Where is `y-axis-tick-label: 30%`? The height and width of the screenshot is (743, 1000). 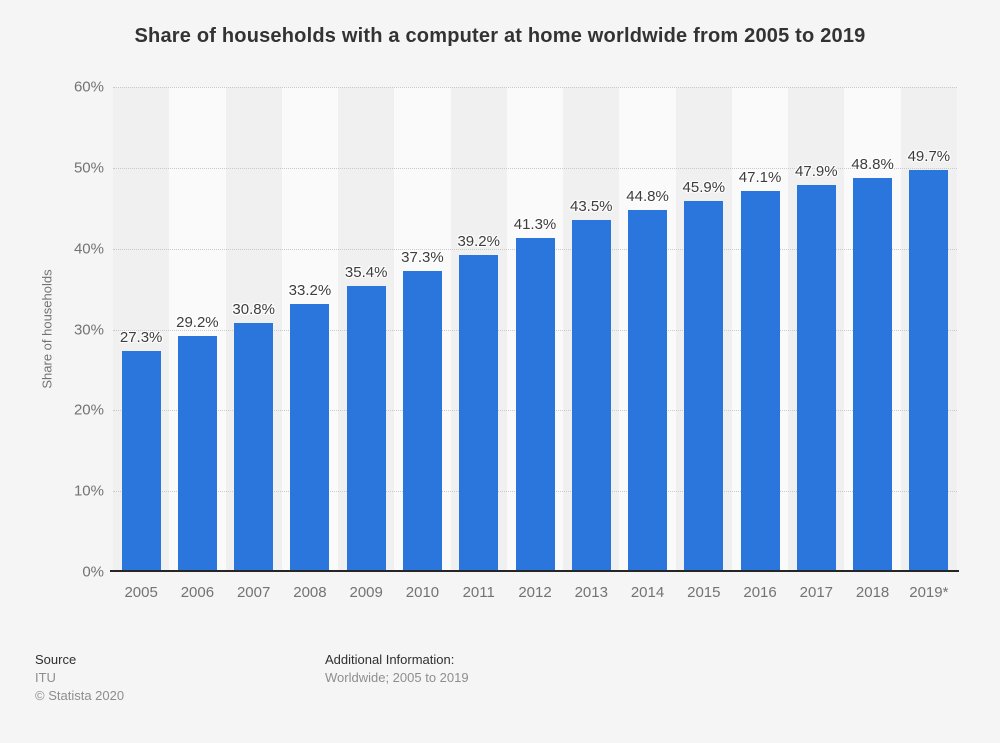 y-axis-tick-label: 30% is located at coordinates (88, 329).